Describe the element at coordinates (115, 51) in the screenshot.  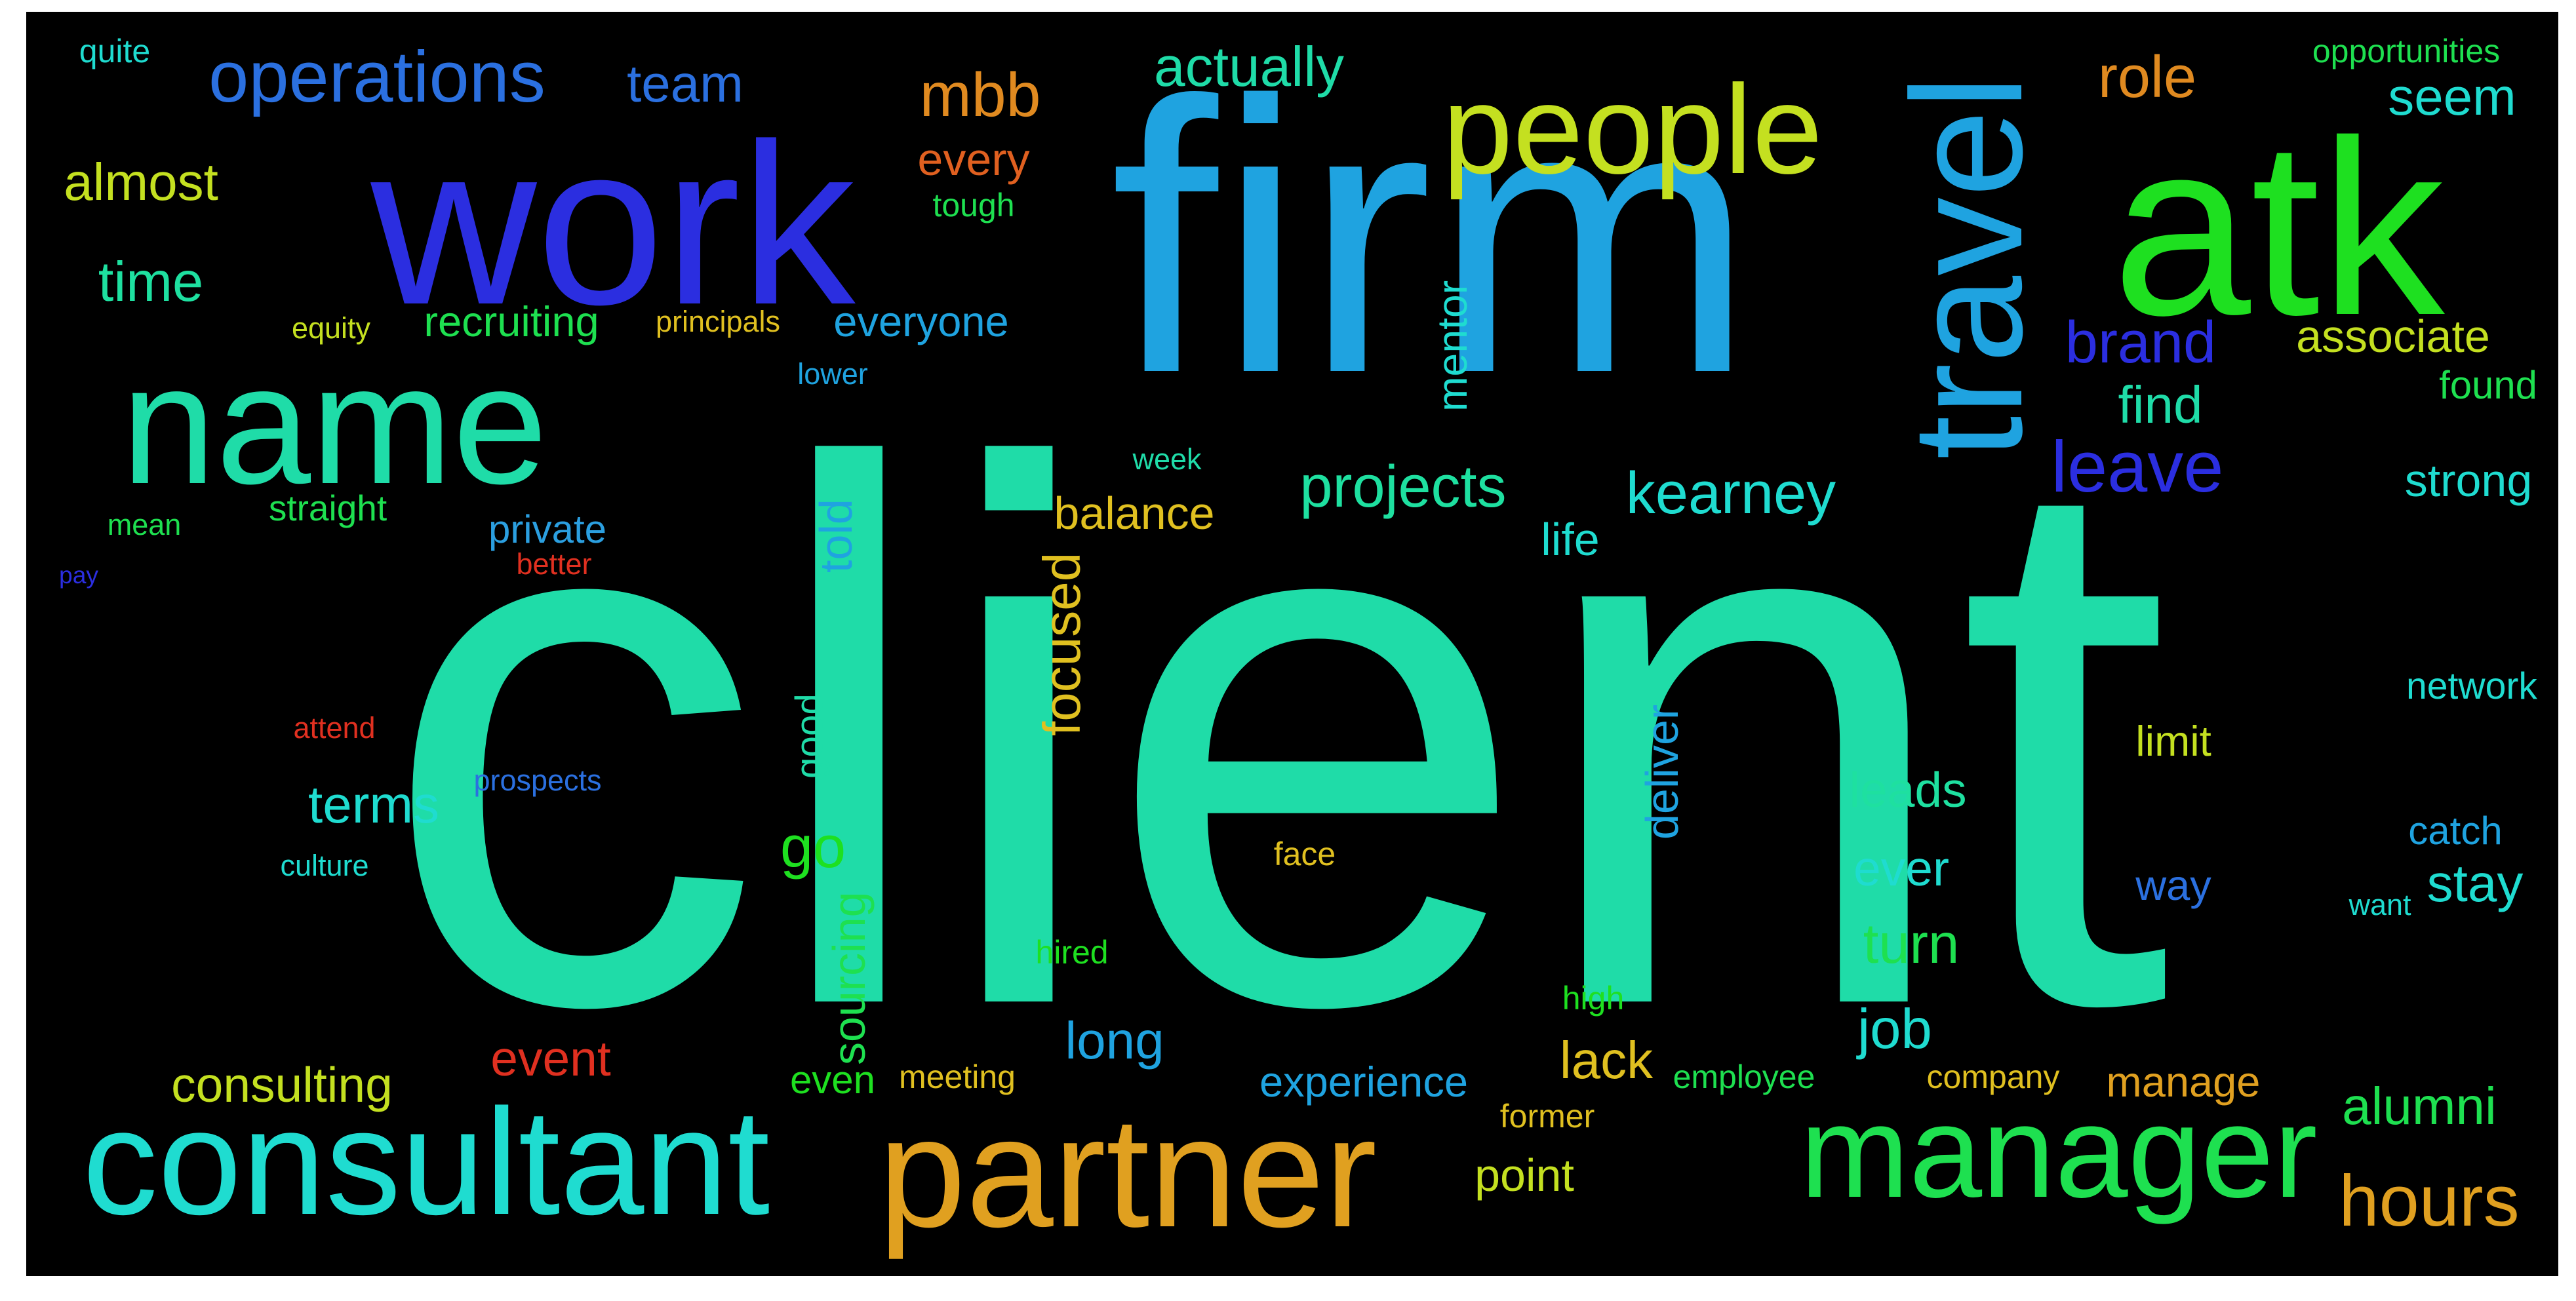
I see `word-quite: quite` at that location.